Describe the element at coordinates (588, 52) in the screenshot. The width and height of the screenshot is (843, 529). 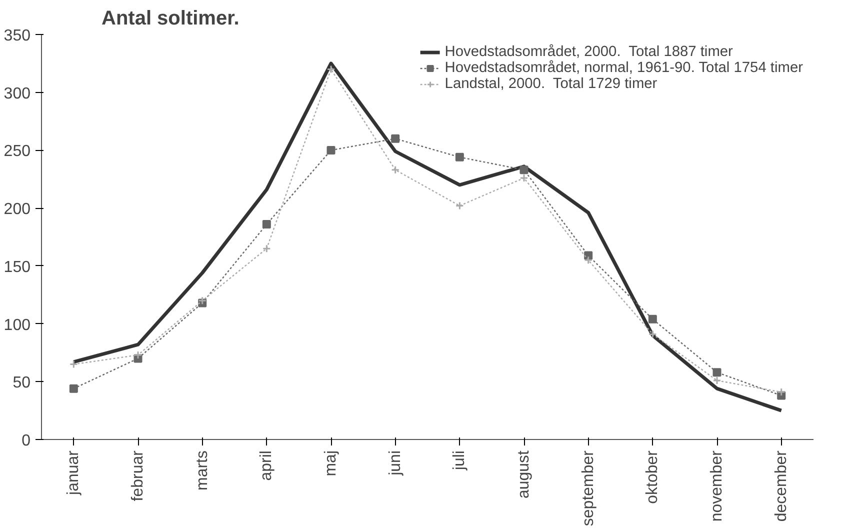
I see `legend-label: Hovedstadsområdet, 2000. Total 1887 timer` at that location.